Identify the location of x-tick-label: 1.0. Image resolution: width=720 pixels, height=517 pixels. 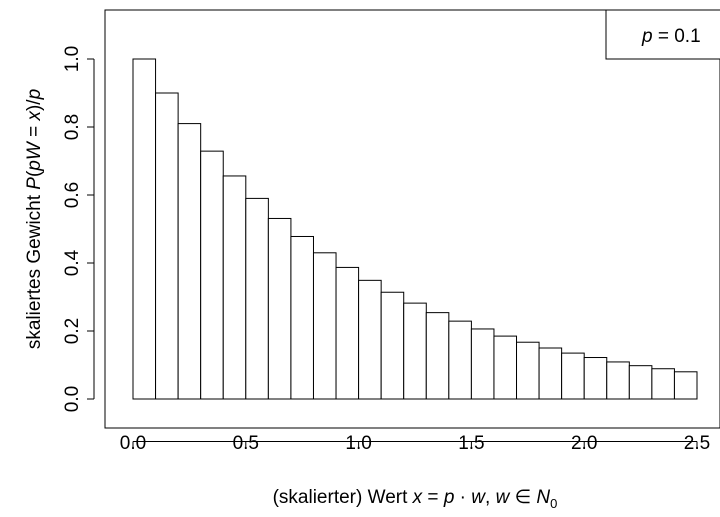
(358, 443).